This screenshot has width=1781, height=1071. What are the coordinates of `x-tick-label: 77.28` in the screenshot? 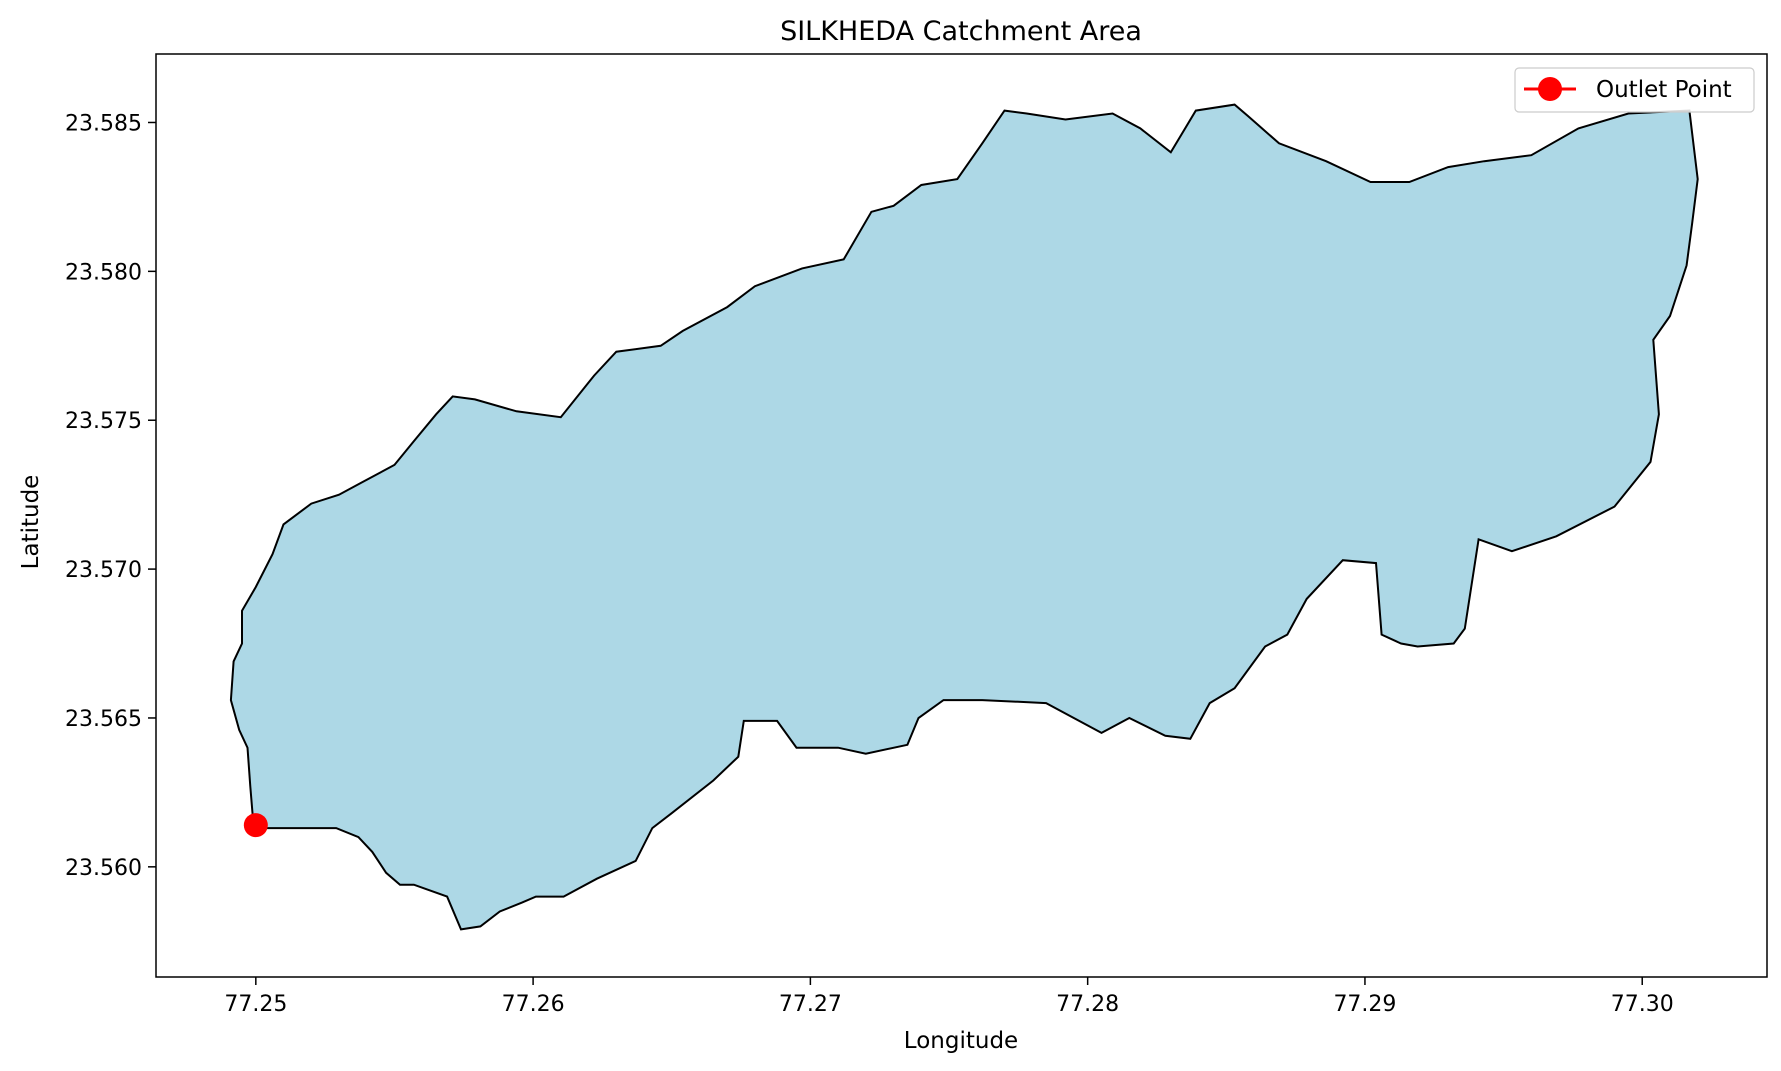 It's located at (1087, 1004).